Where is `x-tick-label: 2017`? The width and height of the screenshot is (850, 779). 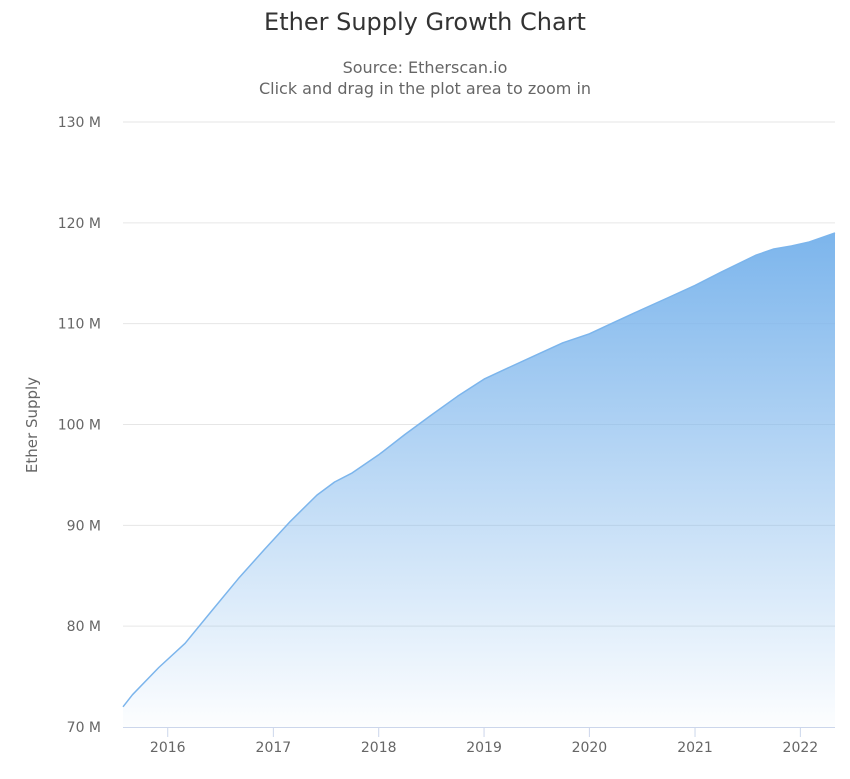
x-tick-label: 2017 is located at coordinates (274, 748).